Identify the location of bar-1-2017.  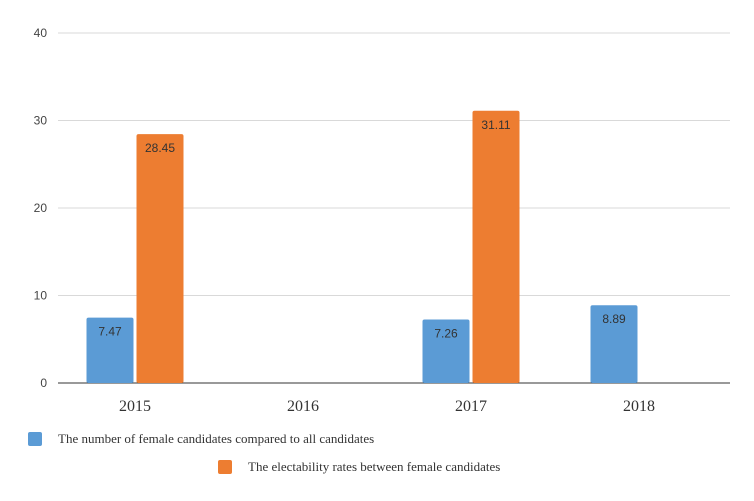
(446, 351).